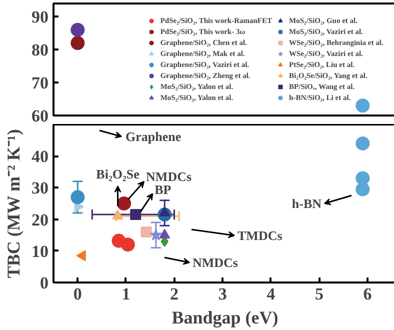 The image size is (394, 330). Describe the element at coordinates (40, 251) in the screenshot. I see `y-tick-label: 10` at that location.